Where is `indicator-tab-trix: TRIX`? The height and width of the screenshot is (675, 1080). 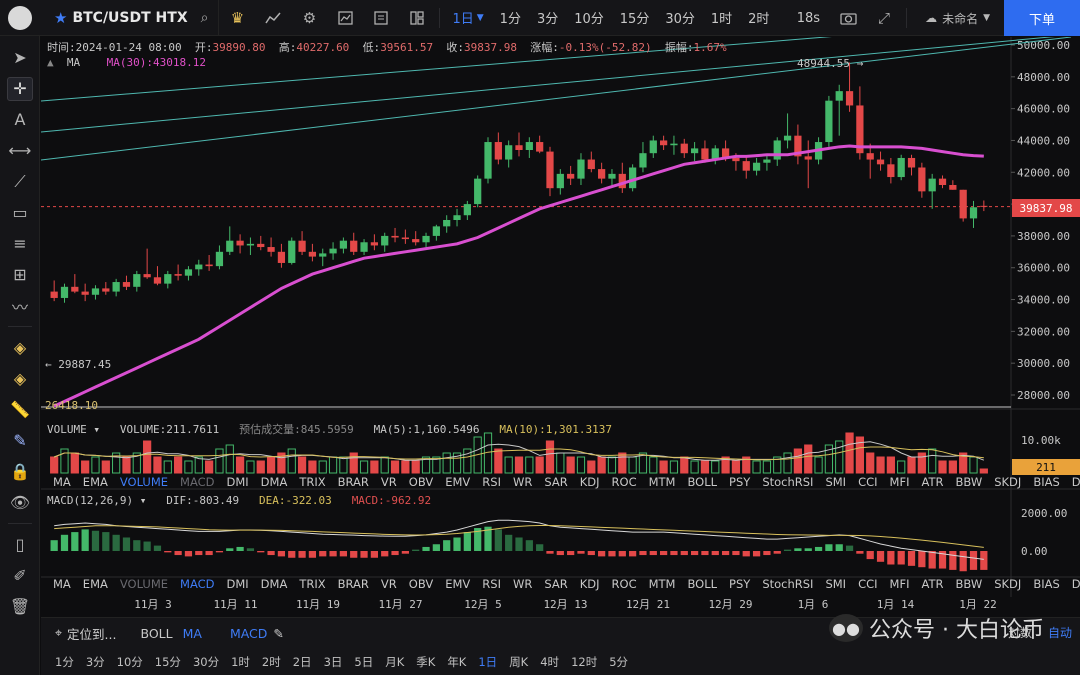 indicator-tab-trix: TRIX is located at coordinates (312, 584).